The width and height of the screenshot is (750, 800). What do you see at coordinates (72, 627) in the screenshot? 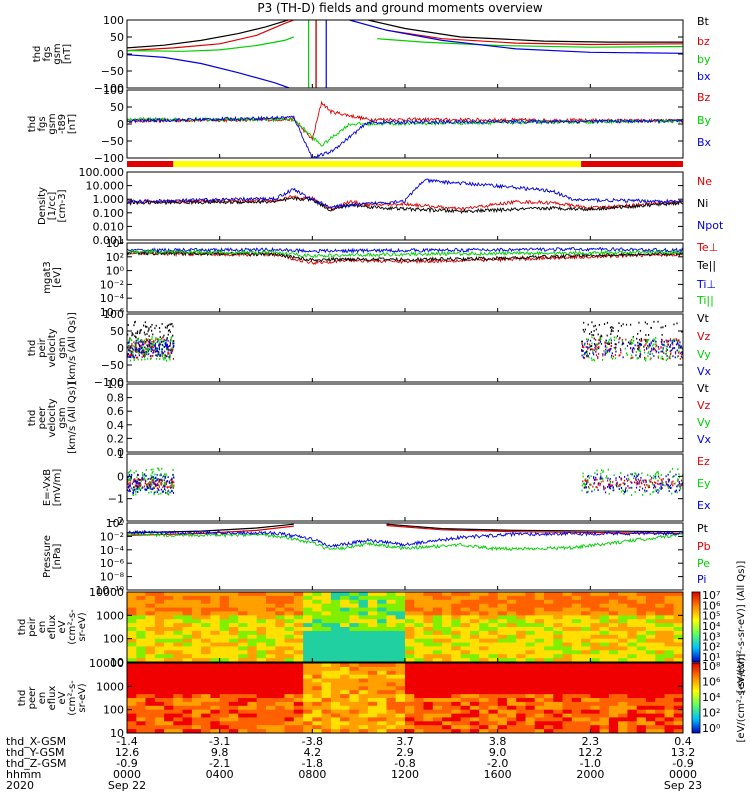
I see `y-axis-label: (cm²-s-` at bounding box center [72, 627].